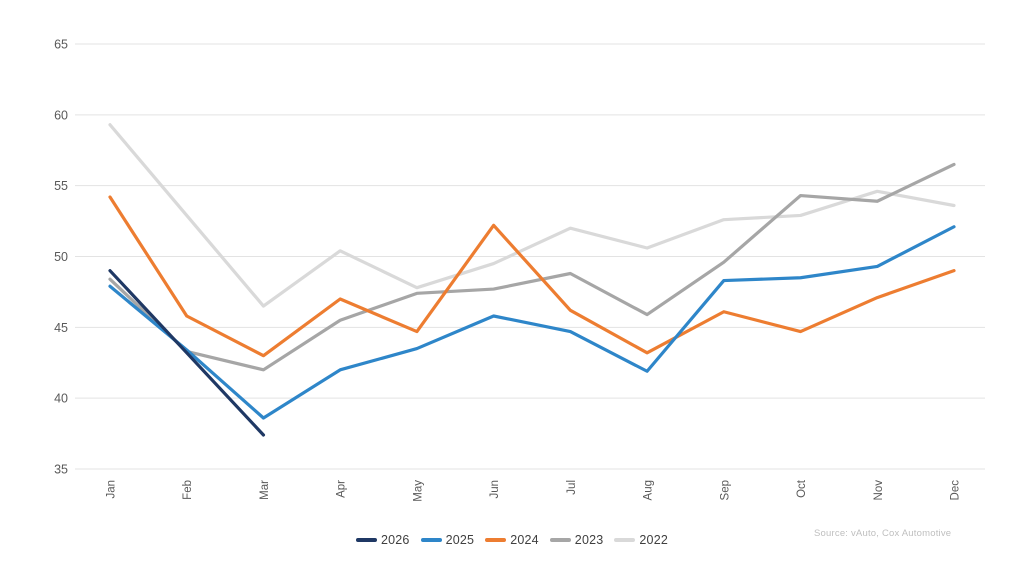 The width and height of the screenshot is (1024, 576). Describe the element at coordinates (61, 328) in the screenshot. I see `y-axis-tick-label: 45` at that location.